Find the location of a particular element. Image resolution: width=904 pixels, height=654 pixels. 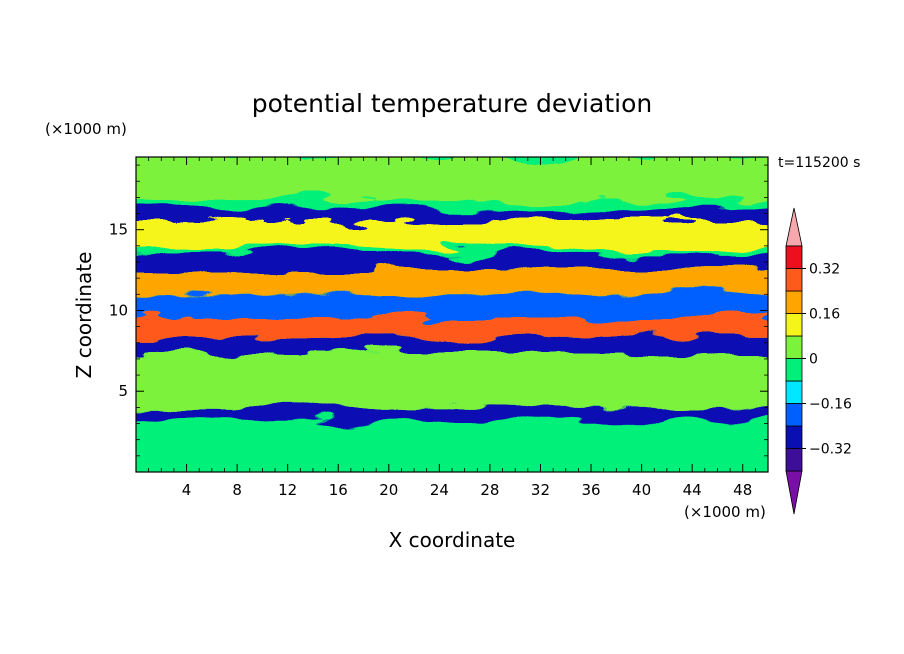

chart-title: potential temperature deviation is located at coordinates (452, 103).